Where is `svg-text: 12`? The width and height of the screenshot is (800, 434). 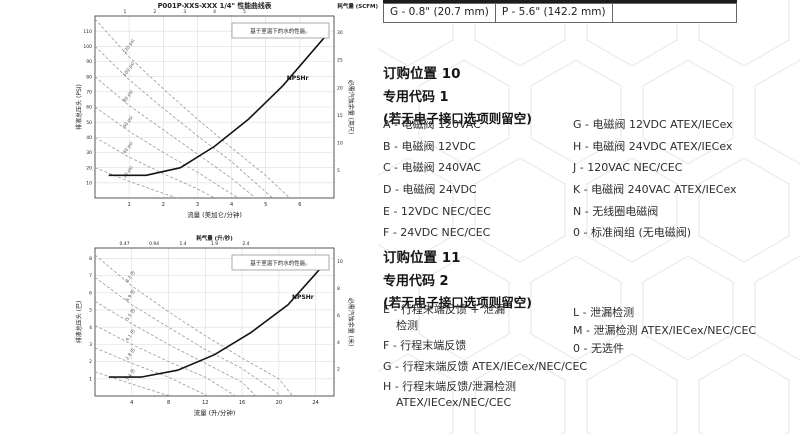
svg-text: 12 is located at coordinates (205, 403).